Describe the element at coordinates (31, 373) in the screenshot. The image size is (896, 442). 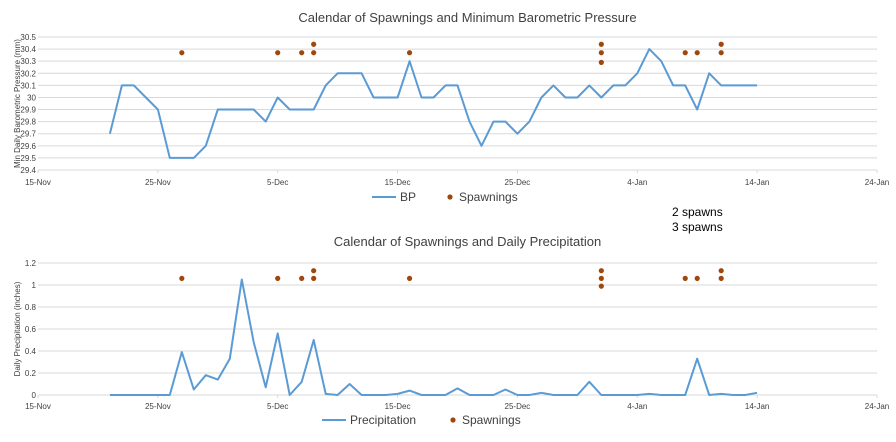
I see `y-tick-label: 0.2` at that location.